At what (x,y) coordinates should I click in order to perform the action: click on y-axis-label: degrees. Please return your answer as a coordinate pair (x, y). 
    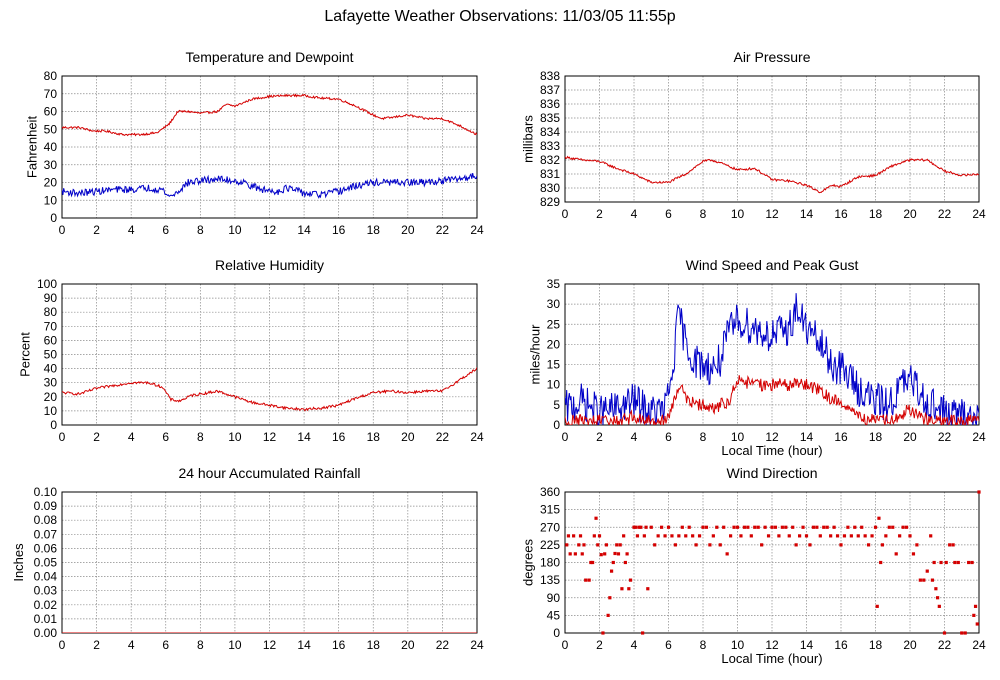
    Looking at the image, I should click on (528, 562).